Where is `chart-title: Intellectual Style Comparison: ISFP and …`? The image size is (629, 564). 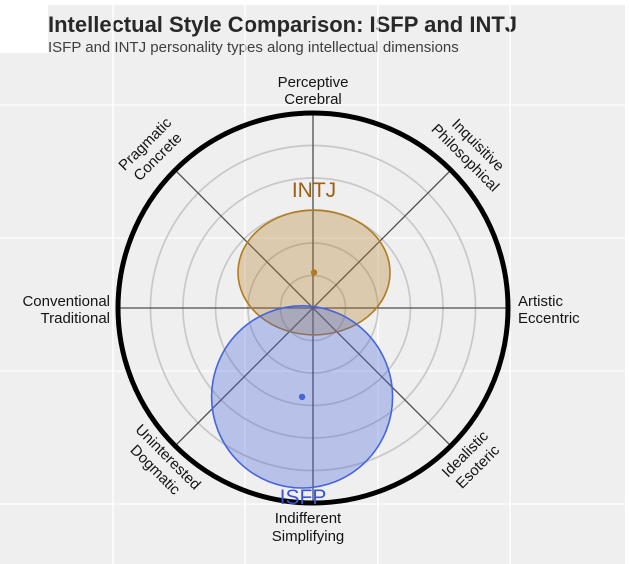
chart-title: Intellectual Style Comparison: ISFP and … is located at coordinates (283, 24).